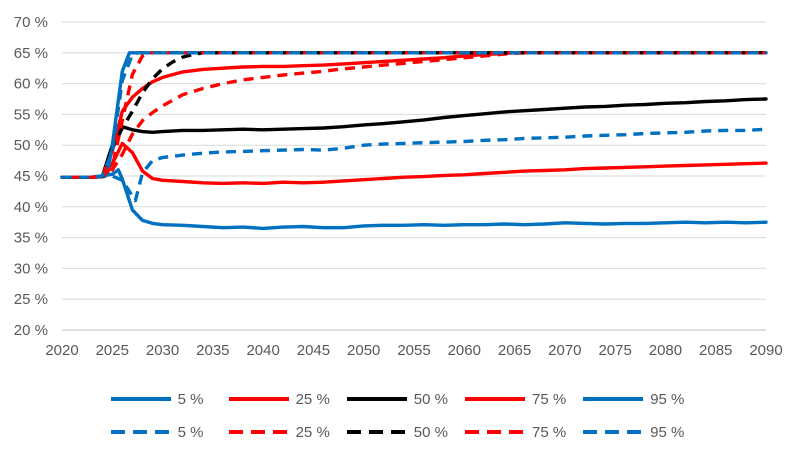  Describe the element at coordinates (564, 350) in the screenshot. I see `x-tick-label: 2070` at that location.